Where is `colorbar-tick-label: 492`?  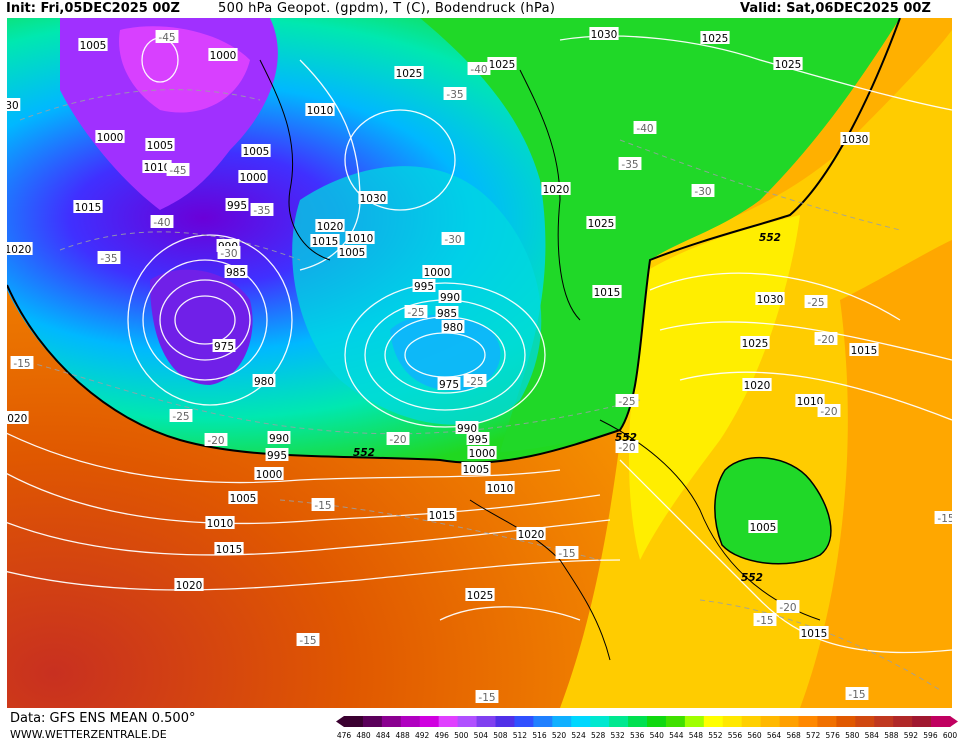 colorbar-tick-label: 492 is located at coordinates (422, 735).